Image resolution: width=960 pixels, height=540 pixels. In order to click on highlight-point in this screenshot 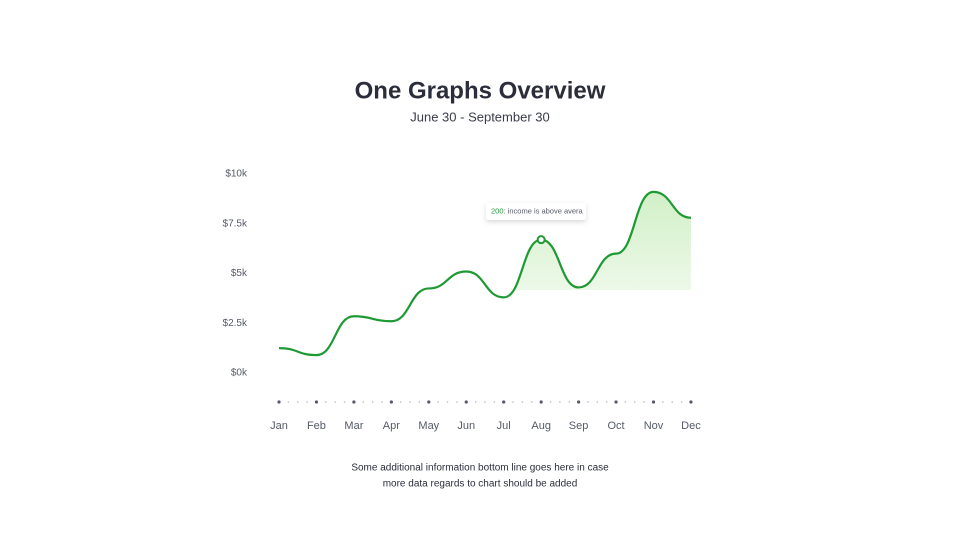, I will do `click(541, 240)`.